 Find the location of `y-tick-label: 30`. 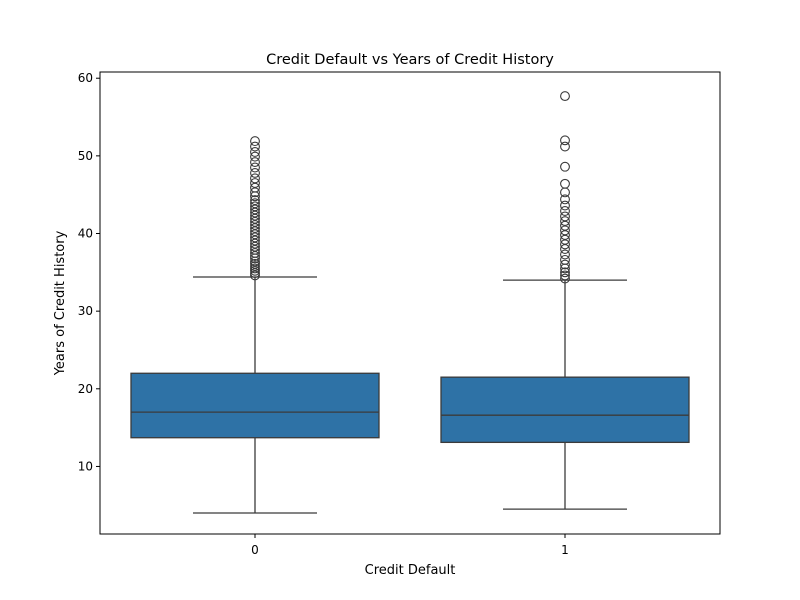

y-tick-label: 30 is located at coordinates (85, 311).